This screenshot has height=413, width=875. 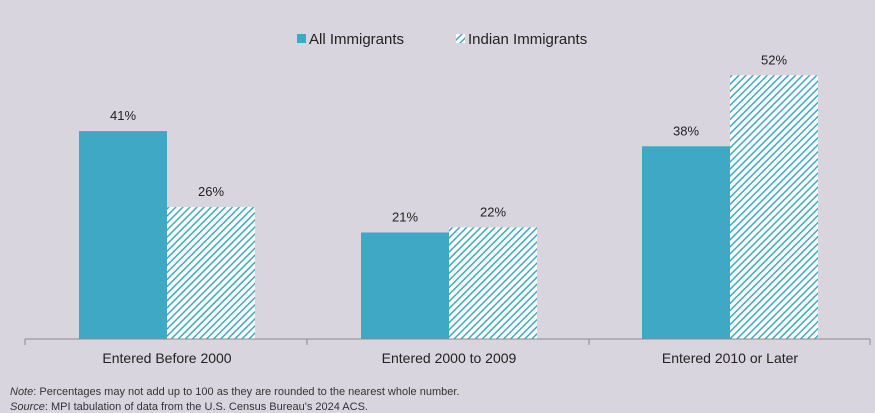 What do you see at coordinates (774, 207) in the screenshot?
I see `bar-indian-immigrants-entered-2010-or-later` at bounding box center [774, 207].